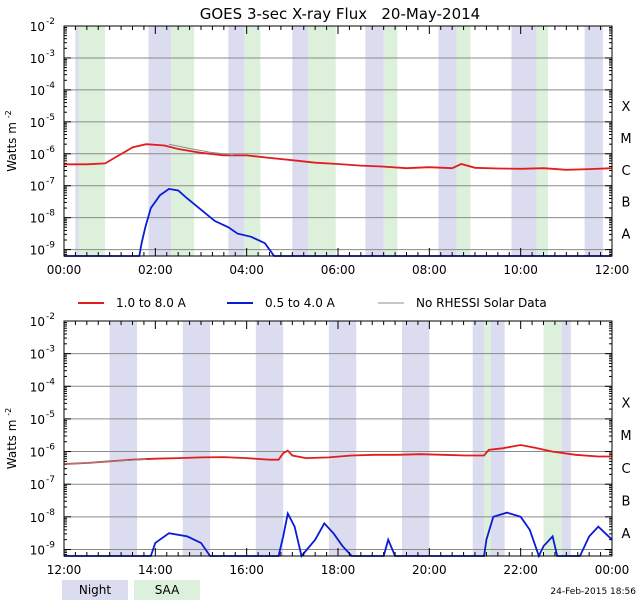 This screenshot has height=600, width=640. What do you see at coordinates (338, 570) in the screenshot?
I see `x-tick-label: 18:00` at bounding box center [338, 570].